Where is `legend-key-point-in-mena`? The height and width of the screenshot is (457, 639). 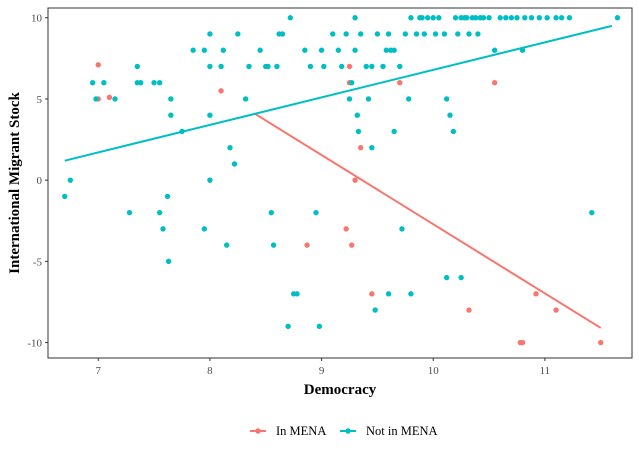
legend-key-point-in-mena is located at coordinates (258, 431).